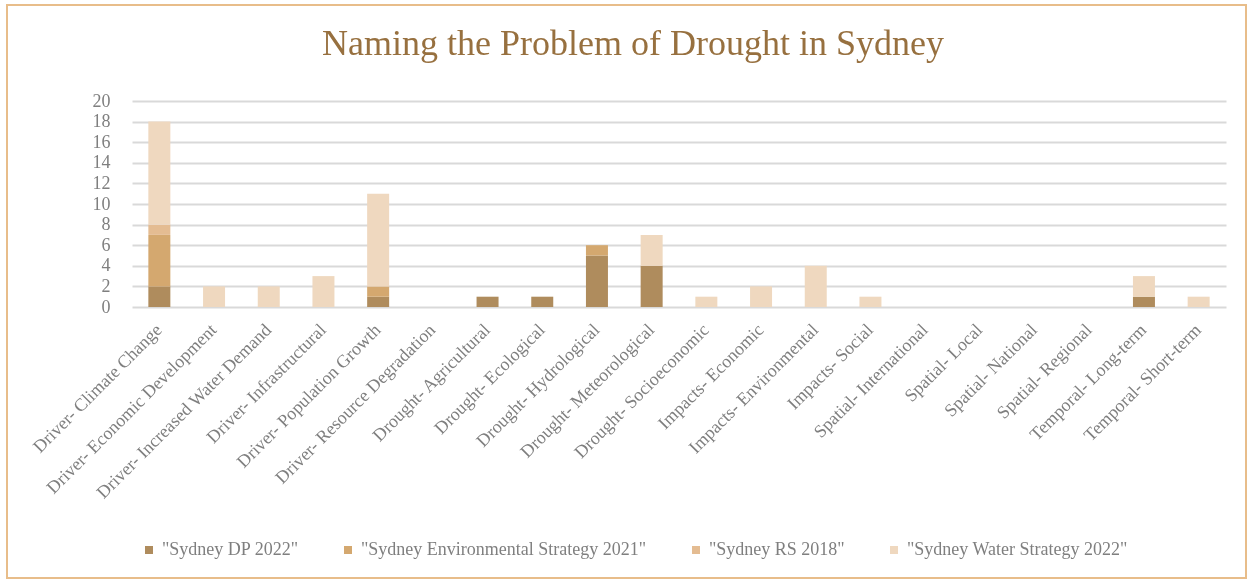  What do you see at coordinates (777, 549) in the screenshot?
I see `legend-label: "Sydney RS 2018"` at bounding box center [777, 549].